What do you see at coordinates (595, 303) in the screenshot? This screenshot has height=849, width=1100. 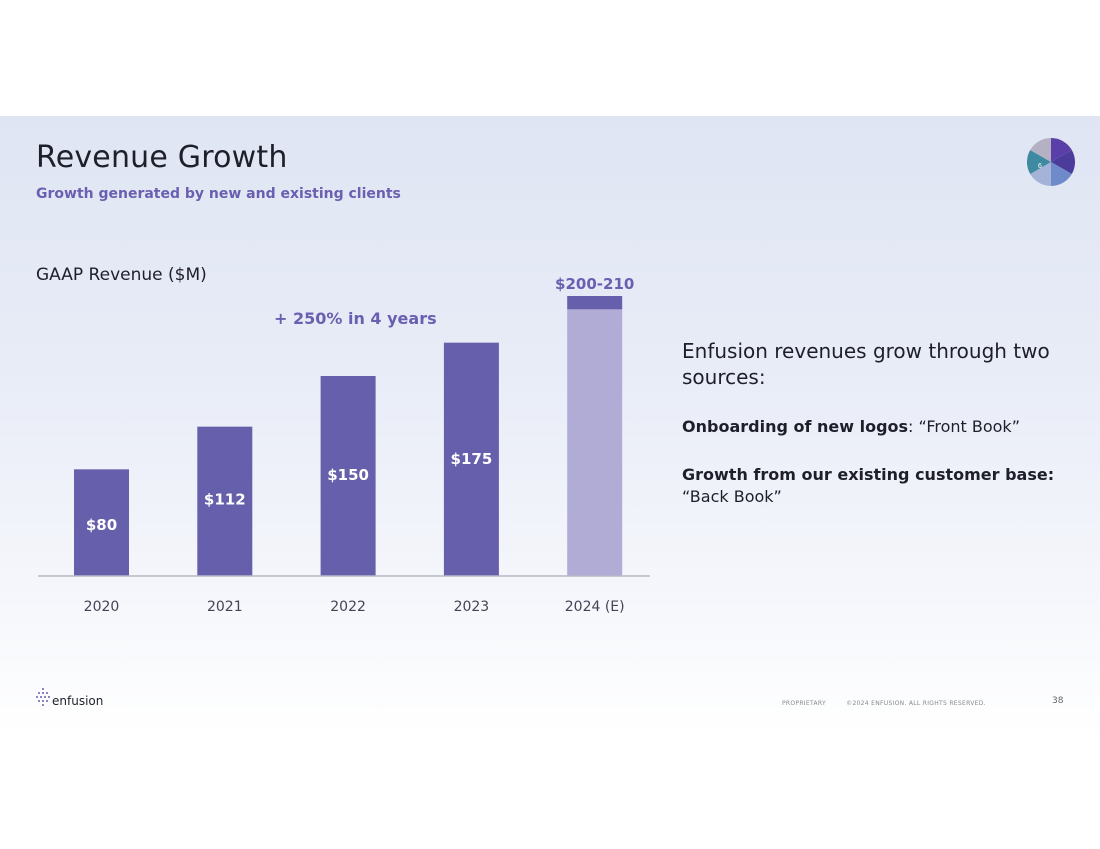 I see `bar-2024-estimate-range` at bounding box center [595, 303].